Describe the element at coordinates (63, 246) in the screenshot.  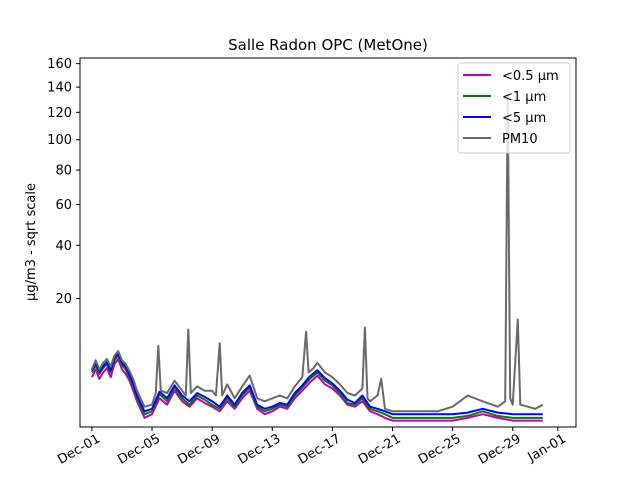
I see `y-tick-label: 40` at that location.